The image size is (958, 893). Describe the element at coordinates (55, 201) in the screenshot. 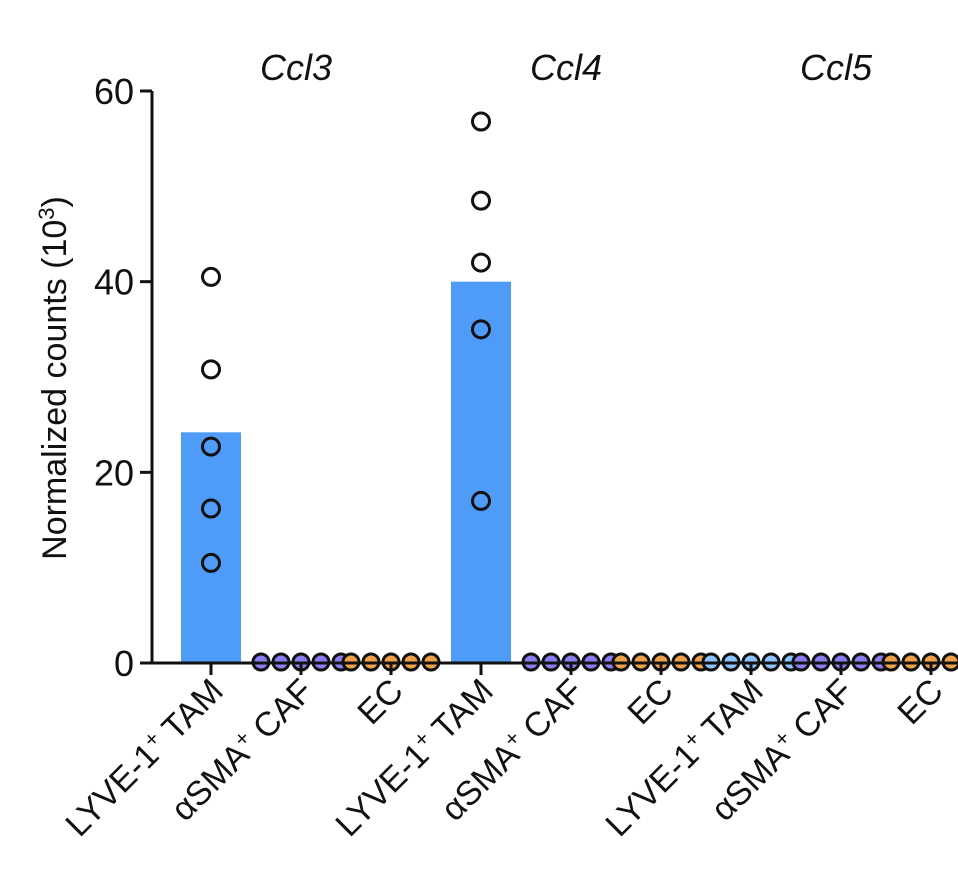

I see `y-axis-label-close: )` at that location.